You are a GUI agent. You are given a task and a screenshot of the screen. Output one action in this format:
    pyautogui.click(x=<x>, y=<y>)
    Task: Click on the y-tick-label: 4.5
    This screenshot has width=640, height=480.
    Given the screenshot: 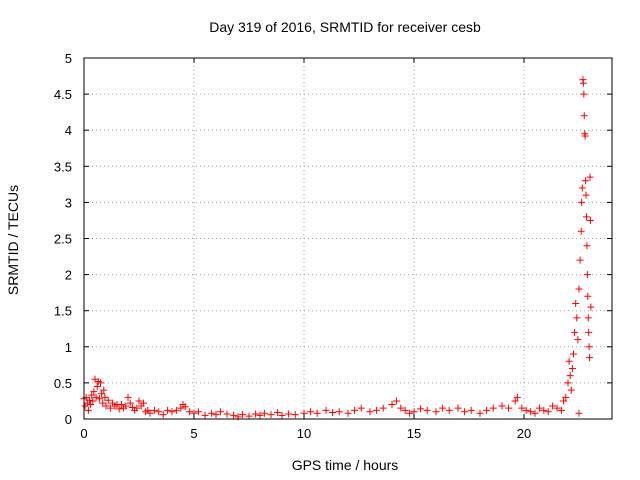 What is the action you would take?
    pyautogui.click(x=63, y=94)
    